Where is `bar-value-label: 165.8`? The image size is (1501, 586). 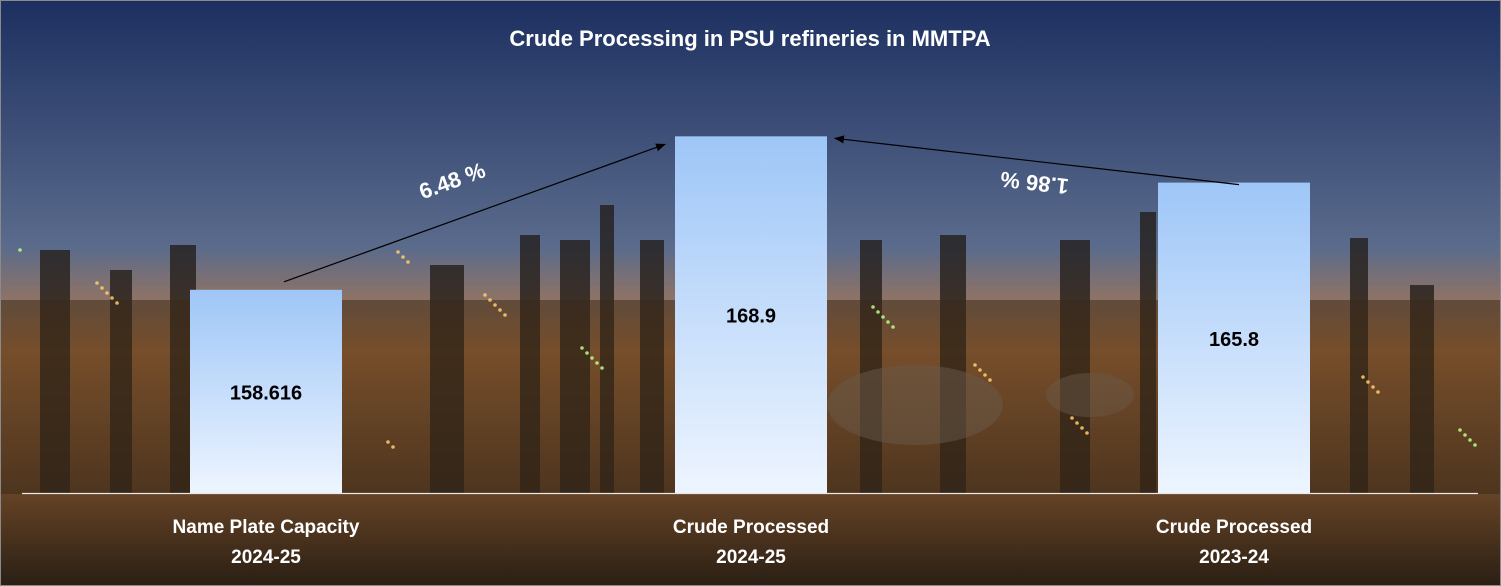
bar-value-label: 165.8 is located at coordinates (1234, 340).